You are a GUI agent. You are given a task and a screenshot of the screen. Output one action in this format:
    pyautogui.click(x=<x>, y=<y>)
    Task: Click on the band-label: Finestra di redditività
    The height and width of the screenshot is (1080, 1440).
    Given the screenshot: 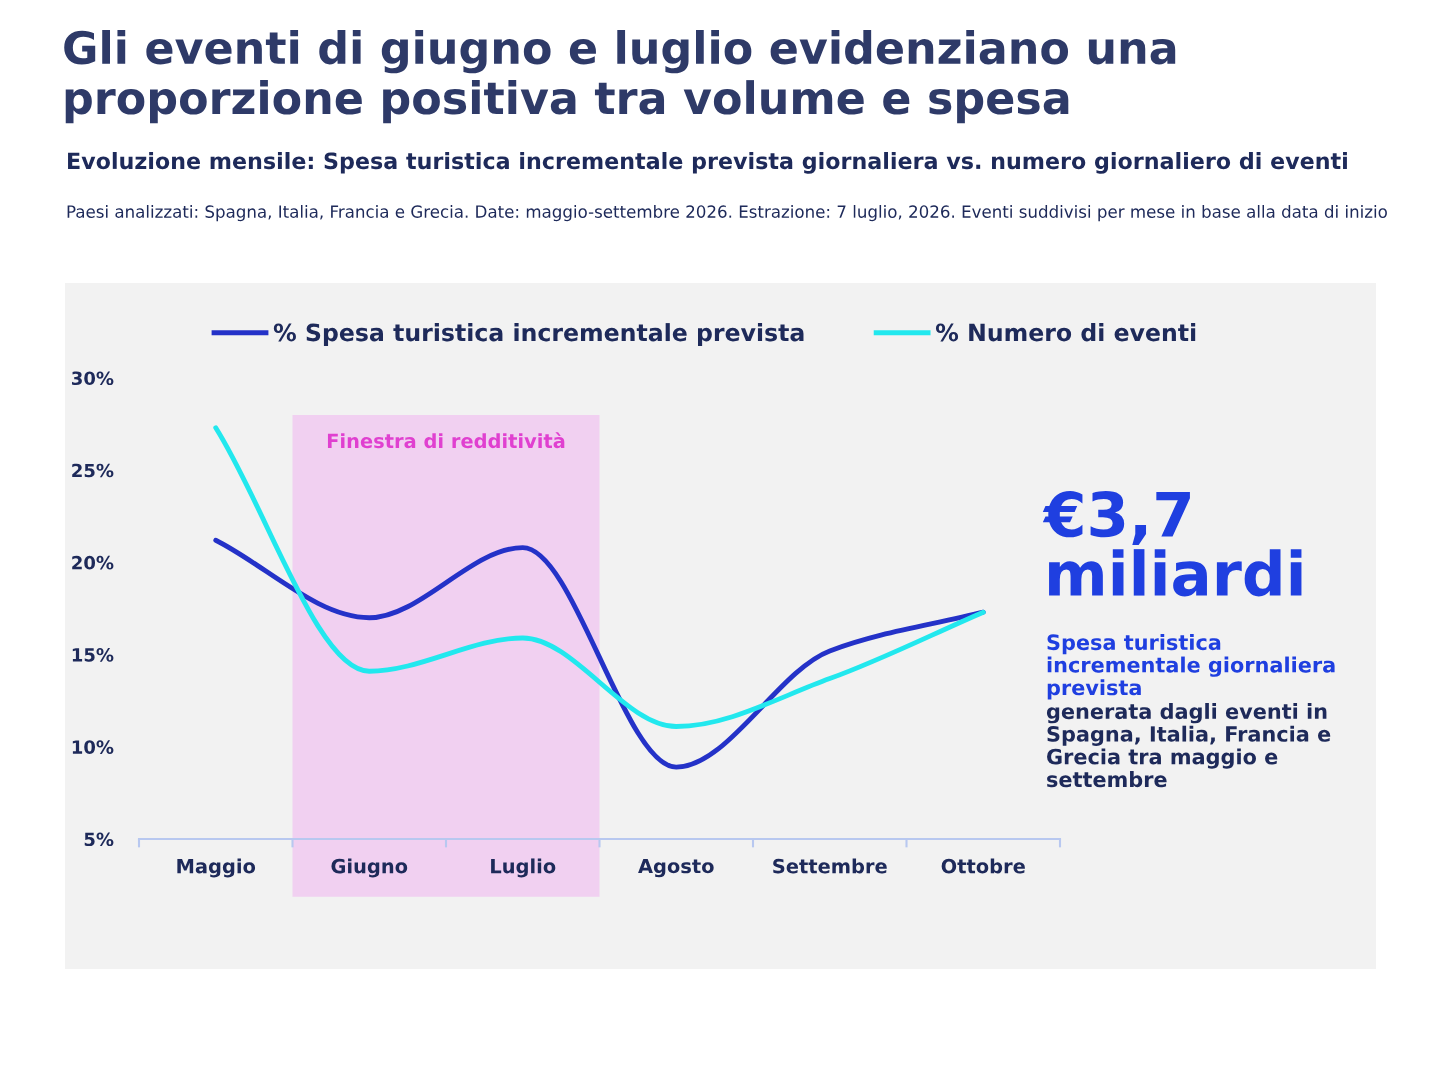 What is the action you would take?
    pyautogui.click(x=446, y=440)
    